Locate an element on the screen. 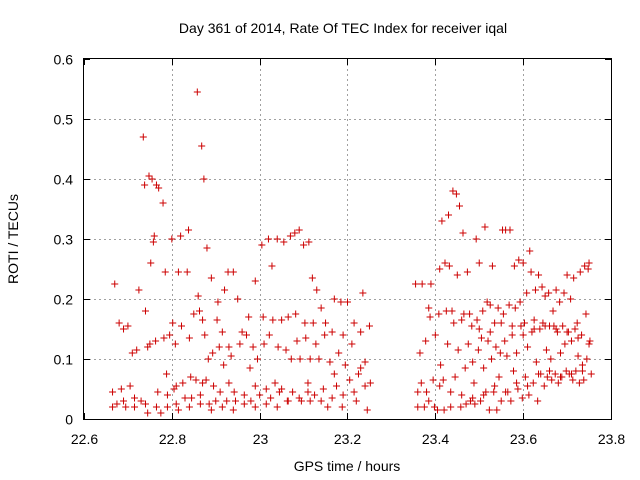 The height and width of the screenshot is (480, 640). y-tick-label: 0.3 is located at coordinates (64, 240).